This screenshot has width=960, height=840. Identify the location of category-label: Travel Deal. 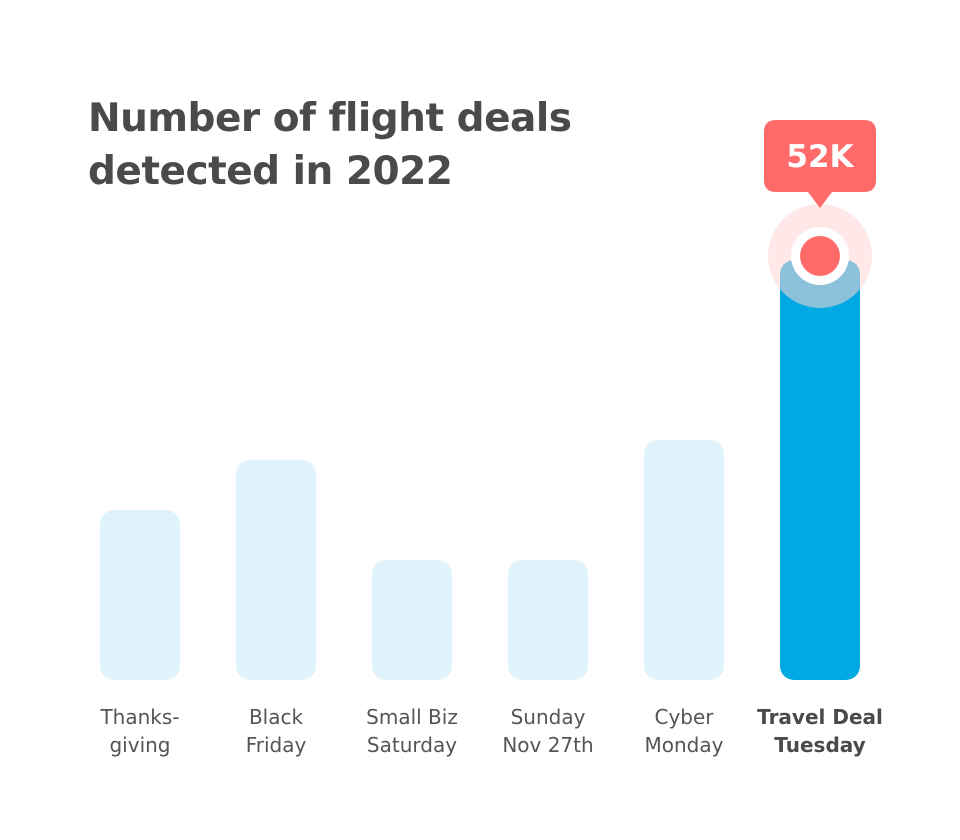
(820, 717).